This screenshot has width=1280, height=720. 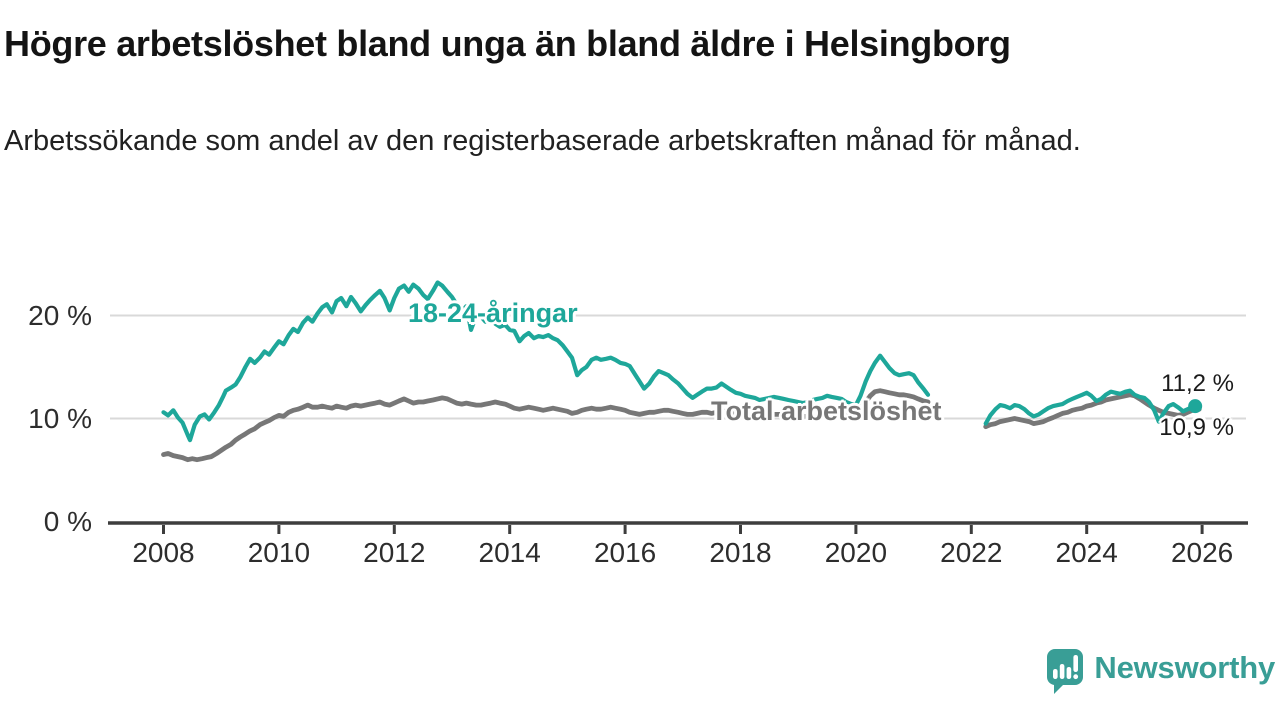 What do you see at coordinates (493, 313) in the screenshot?
I see `series-label-18-24: 18-24-åringar` at bounding box center [493, 313].